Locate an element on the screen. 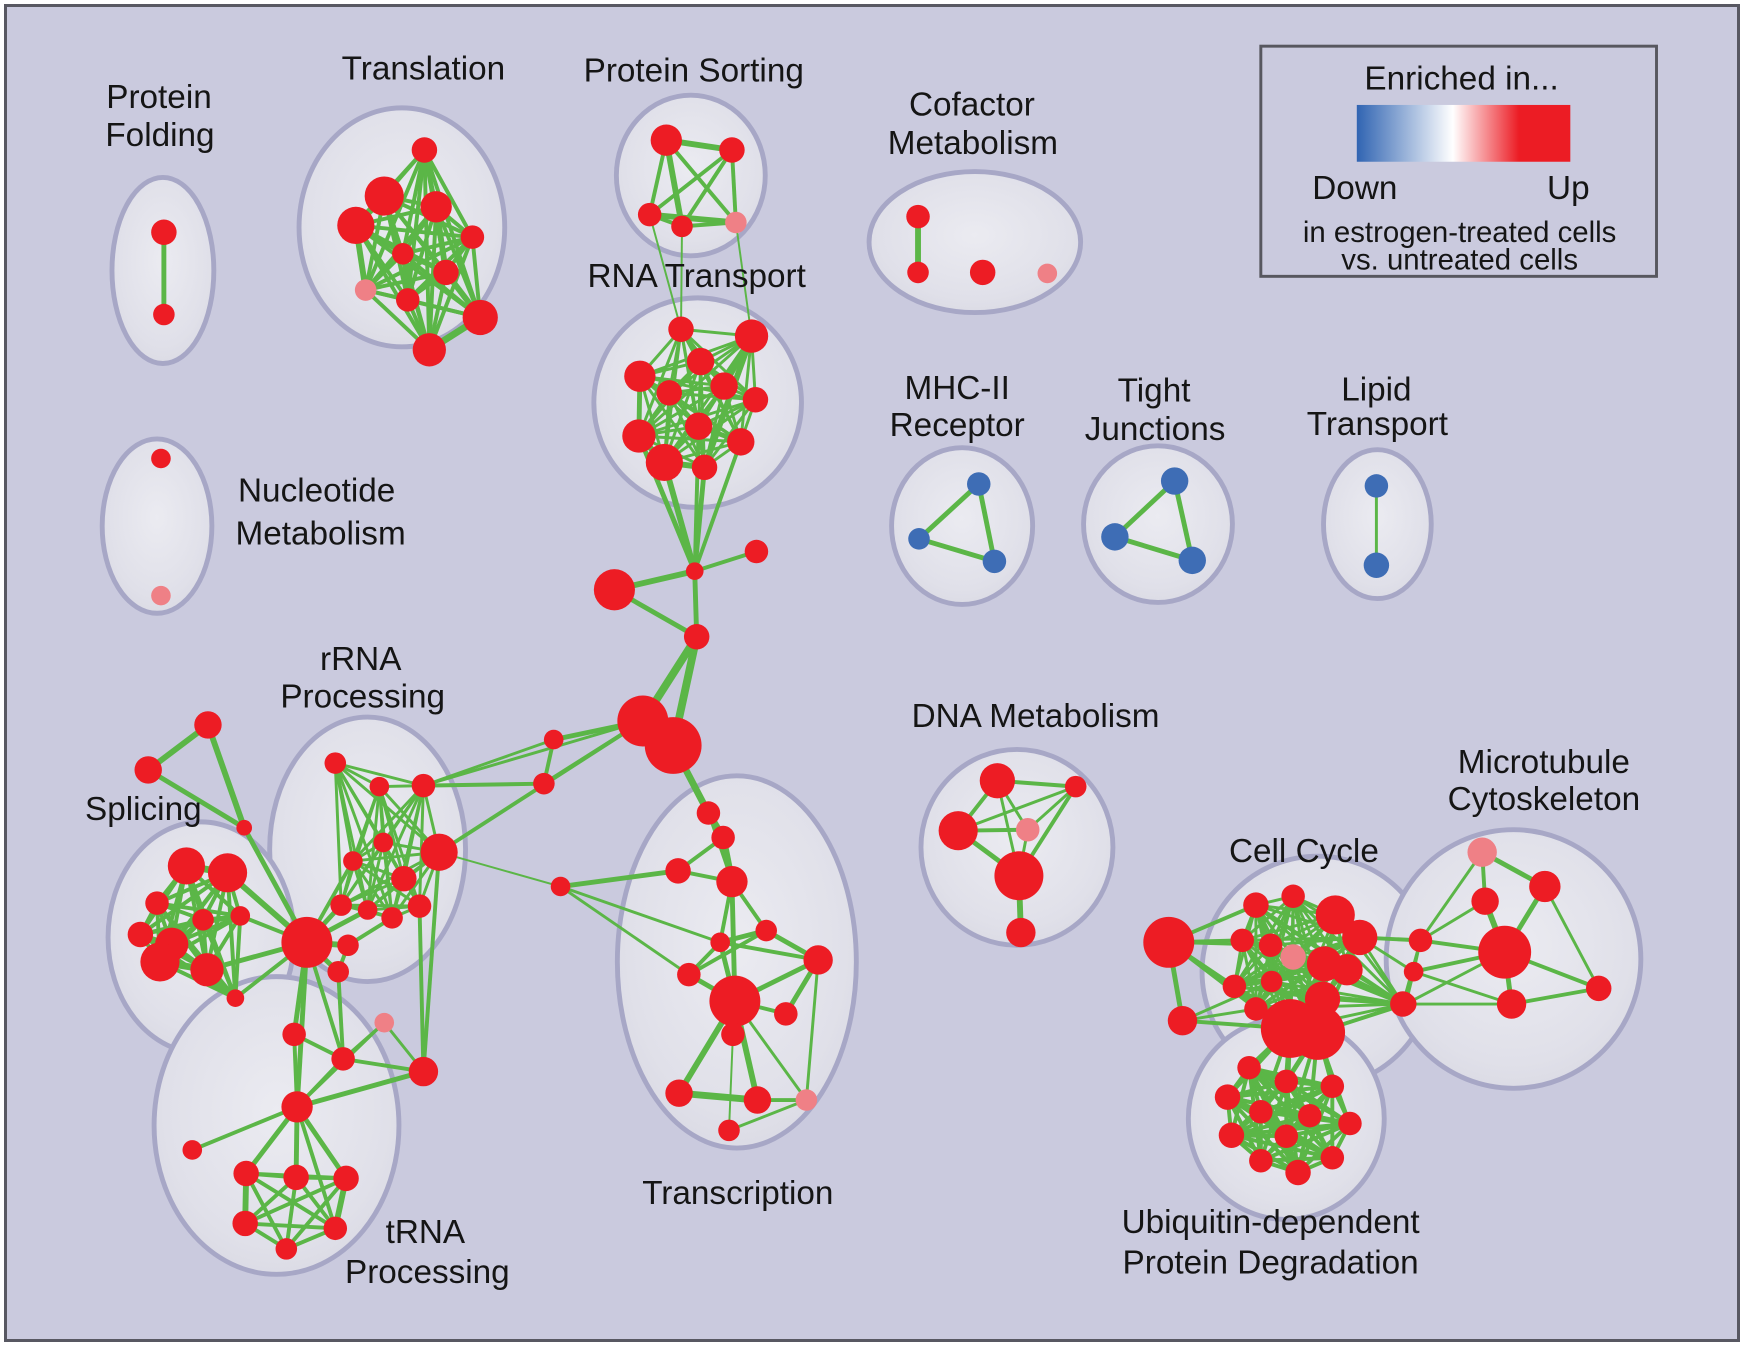 This screenshot has width=1750, height=1360. cluster-label-nucleotide-metabolism-line2: Metabolism is located at coordinates (320, 534).